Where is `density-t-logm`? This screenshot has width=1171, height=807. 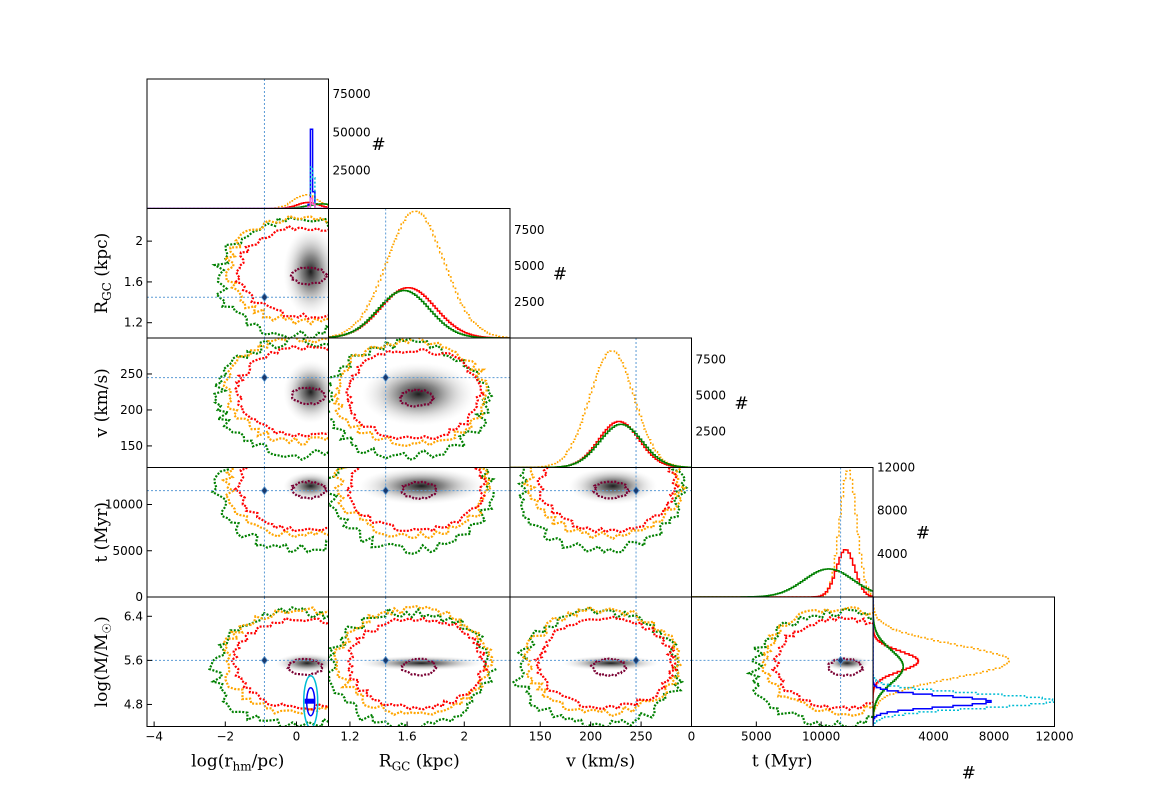 density-t-logm is located at coordinates (847, 663).